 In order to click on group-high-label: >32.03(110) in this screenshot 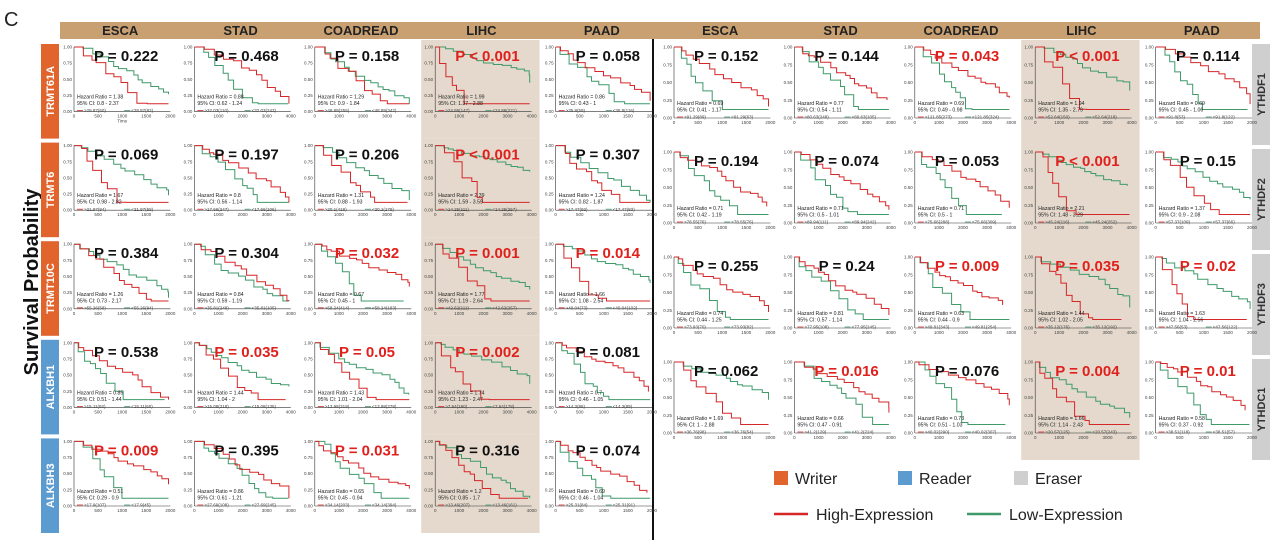, I will do `click(216, 110)`.